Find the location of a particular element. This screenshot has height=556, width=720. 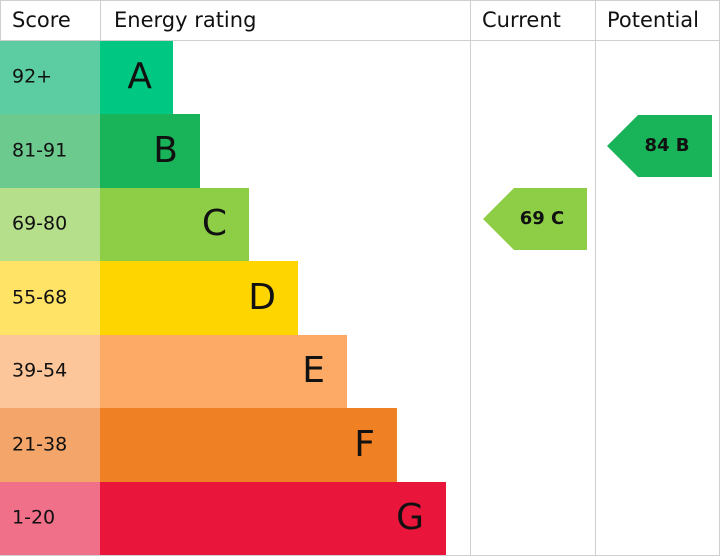

header-current: Current is located at coordinates (521, 20).